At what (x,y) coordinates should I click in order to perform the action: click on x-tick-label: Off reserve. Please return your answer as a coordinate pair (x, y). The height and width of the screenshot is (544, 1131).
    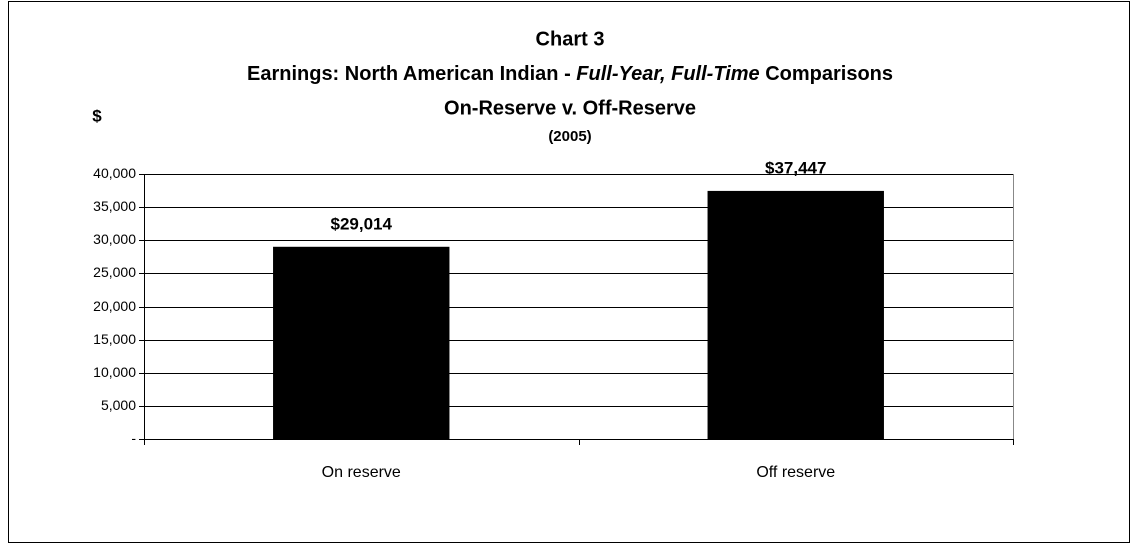
    Looking at the image, I should click on (795, 472).